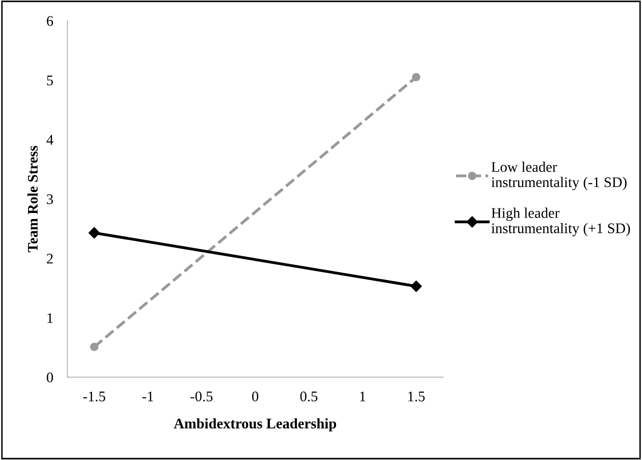  What do you see at coordinates (560, 222) in the screenshot?
I see `legend-label: High leader instrumentality (+1 SD)` at bounding box center [560, 222].